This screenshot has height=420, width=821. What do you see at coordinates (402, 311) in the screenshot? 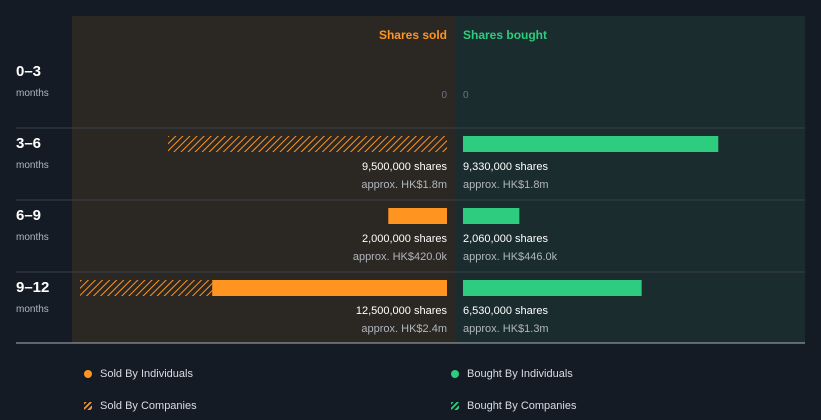
I see `sold-total-label: 12,500,000 shares` at bounding box center [402, 311].